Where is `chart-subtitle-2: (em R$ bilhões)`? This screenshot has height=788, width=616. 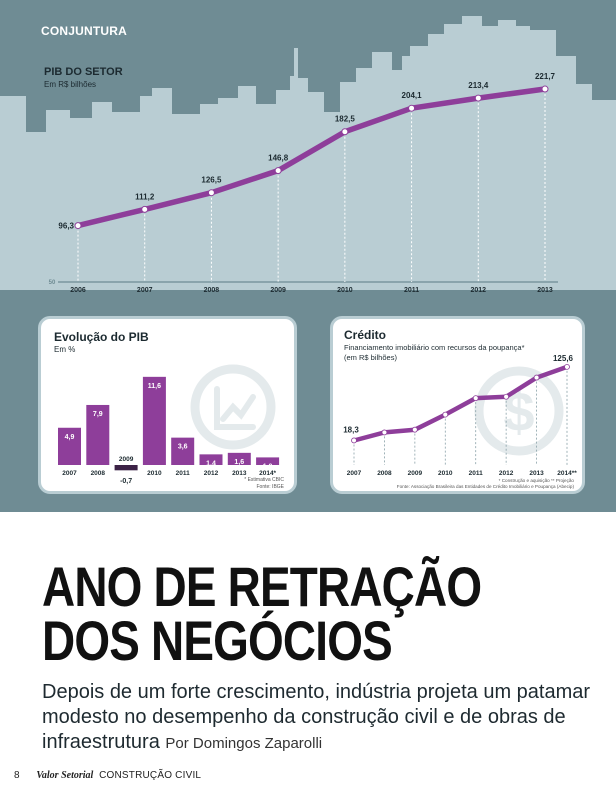
chart-subtitle-2: (em R$ bilhões) is located at coordinates (370, 357).